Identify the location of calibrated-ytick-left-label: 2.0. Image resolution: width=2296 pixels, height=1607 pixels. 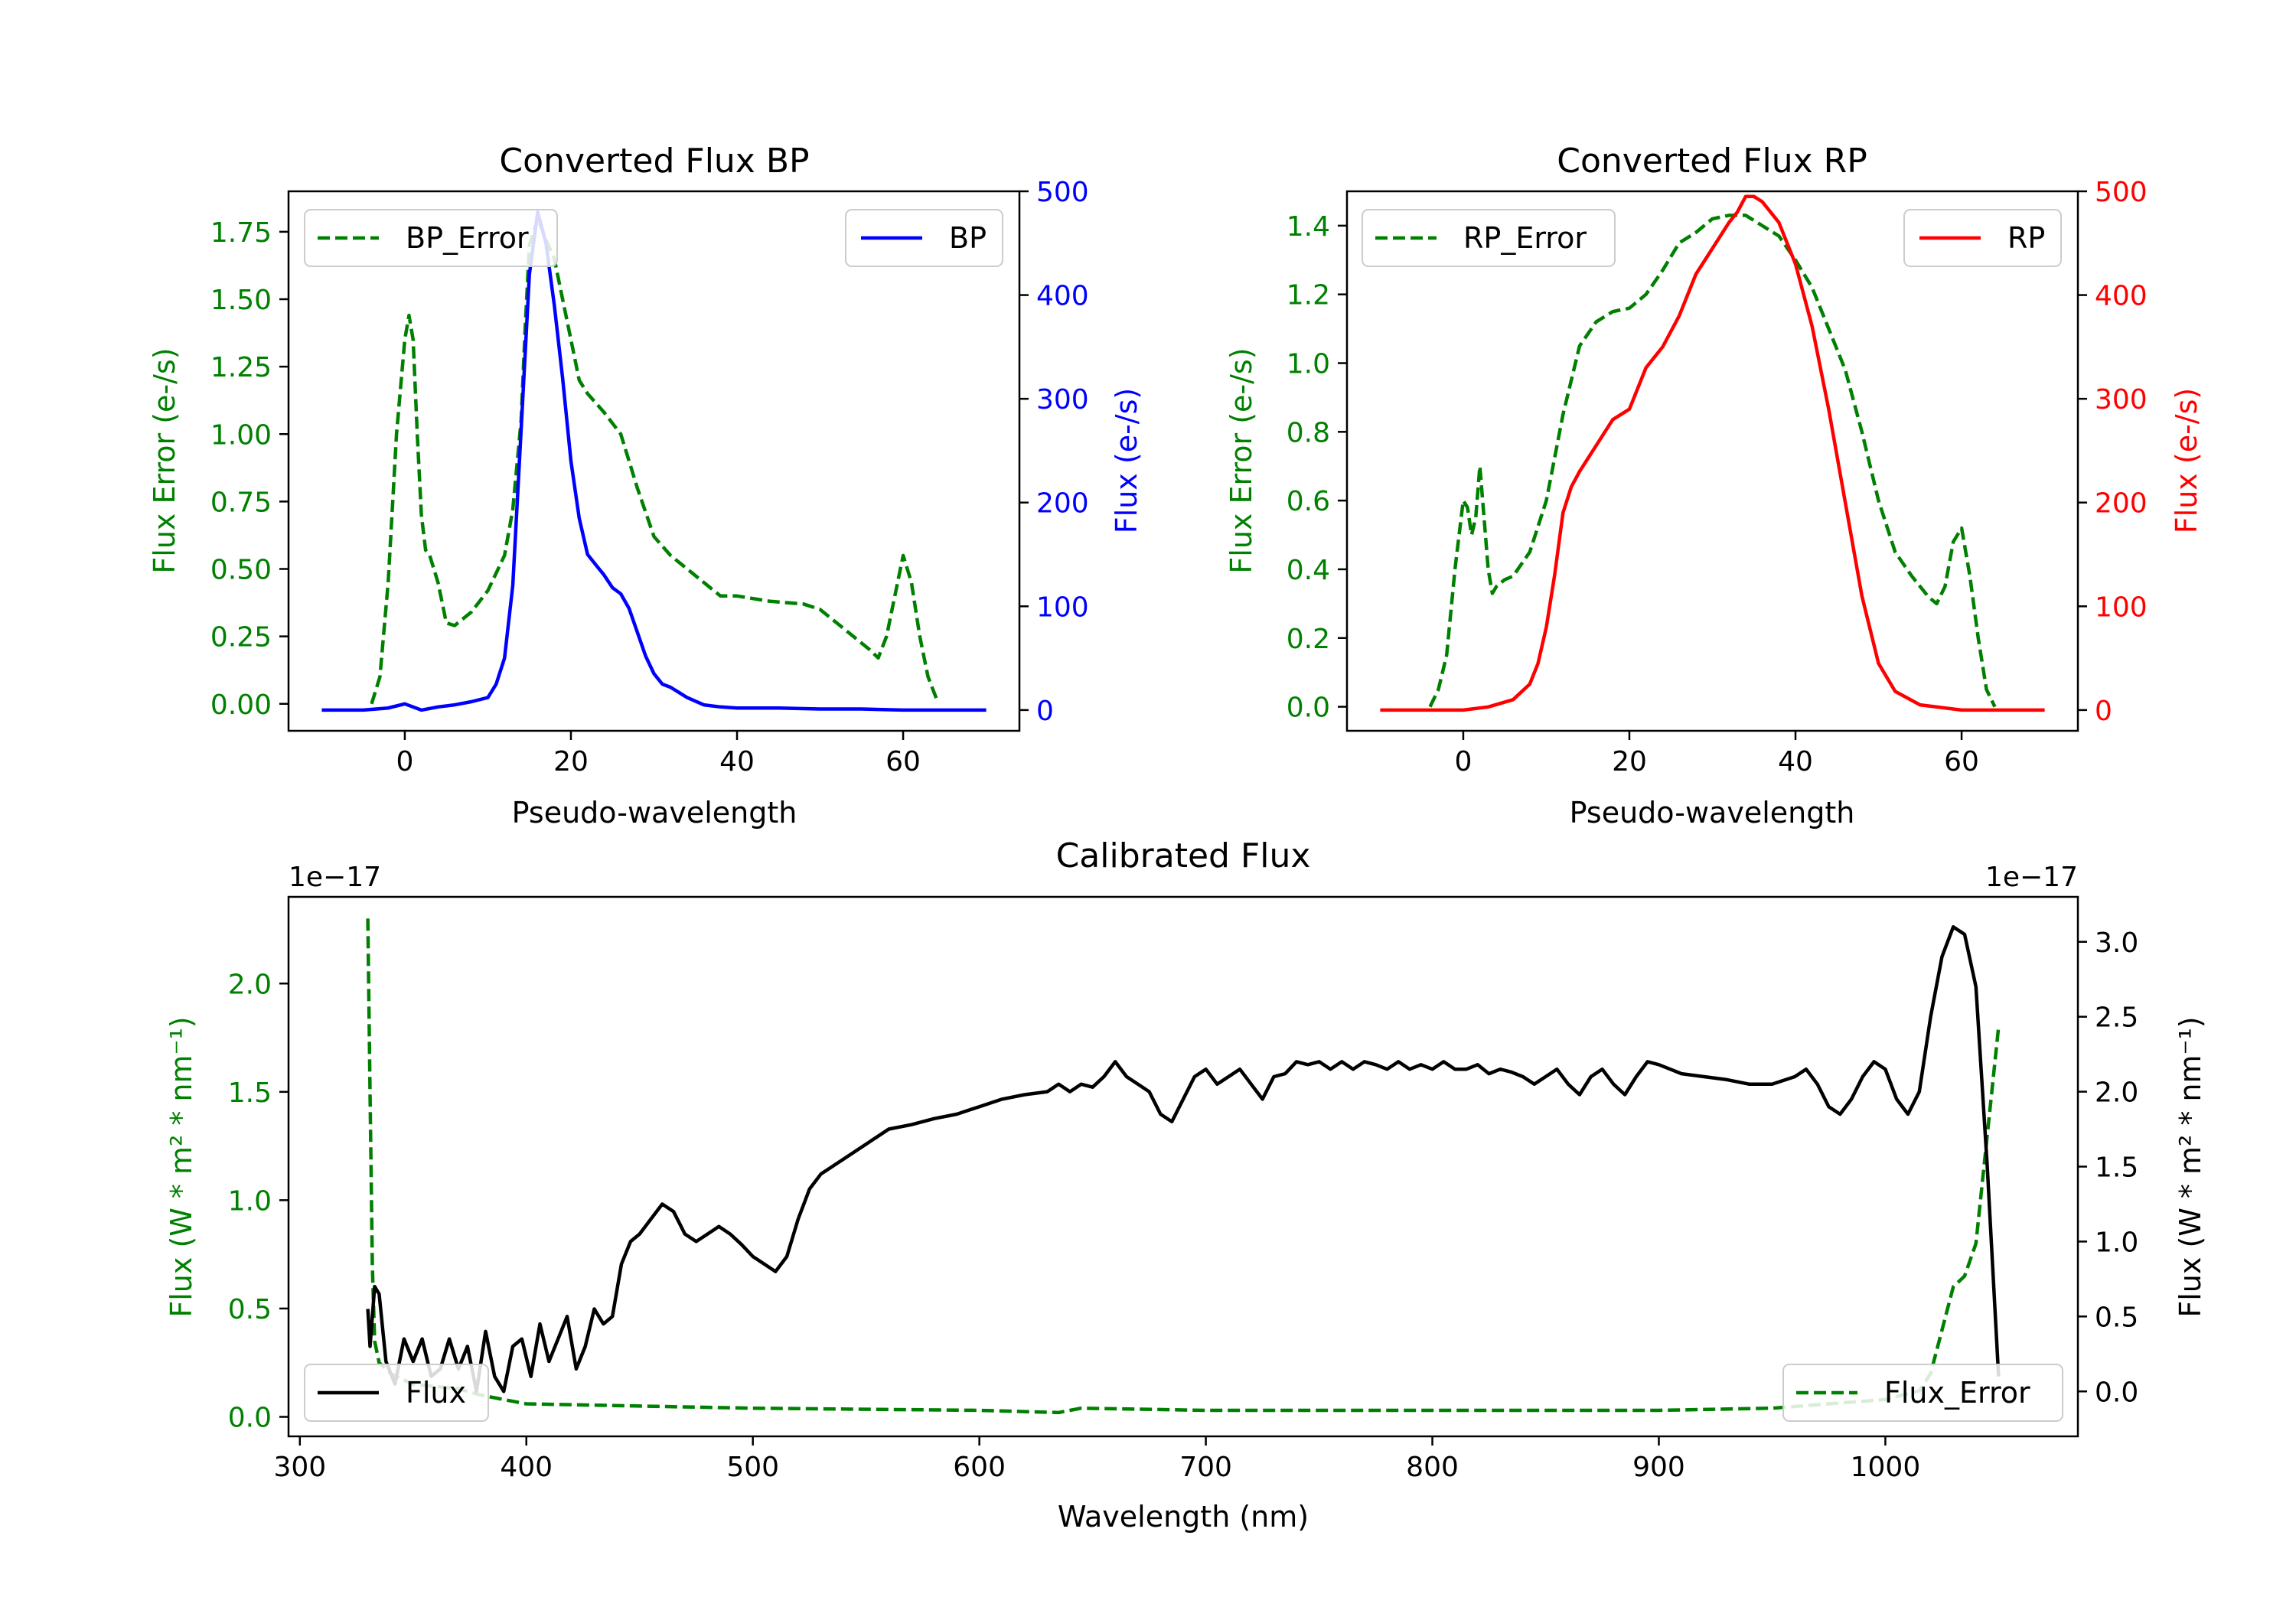
(250, 984).